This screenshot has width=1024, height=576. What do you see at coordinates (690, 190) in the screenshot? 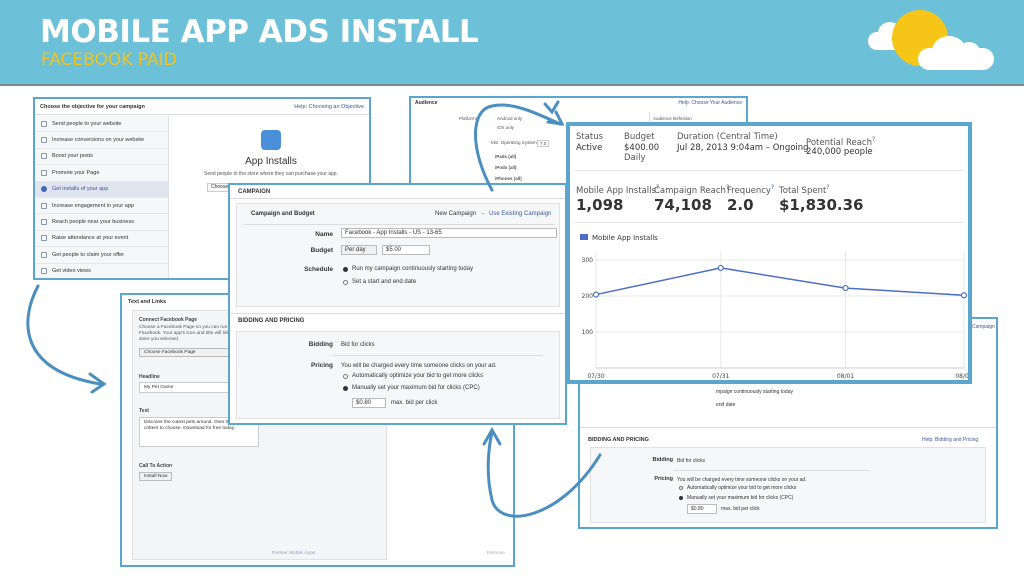
I see `campaign-reach-text: Campaign Reach` at bounding box center [690, 190].